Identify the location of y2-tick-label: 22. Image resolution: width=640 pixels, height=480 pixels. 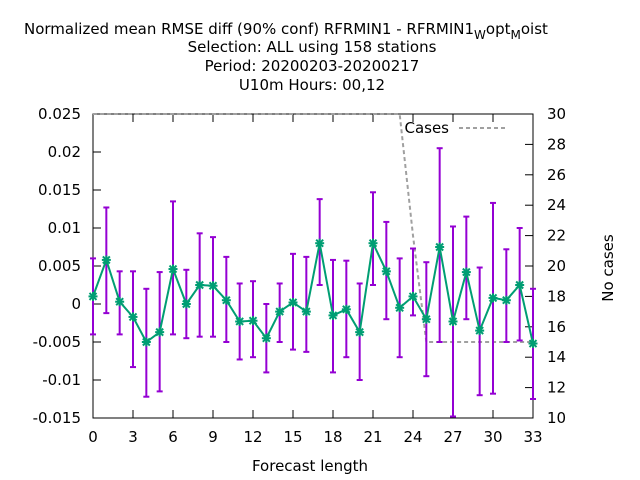
(556, 236).